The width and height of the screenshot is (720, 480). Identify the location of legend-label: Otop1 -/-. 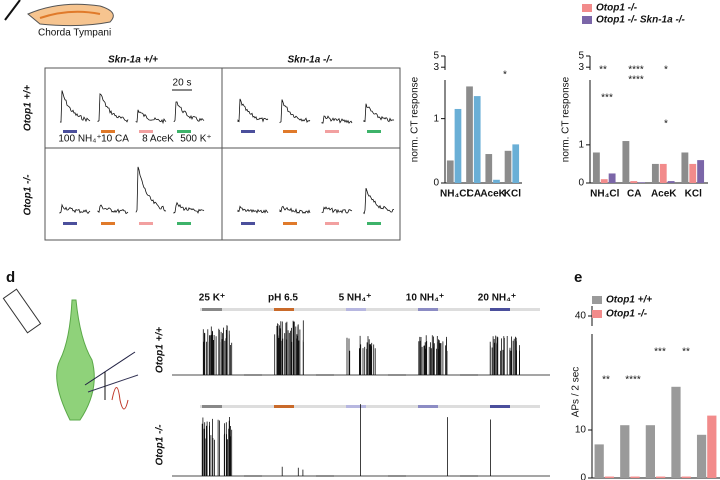
(617, 8).